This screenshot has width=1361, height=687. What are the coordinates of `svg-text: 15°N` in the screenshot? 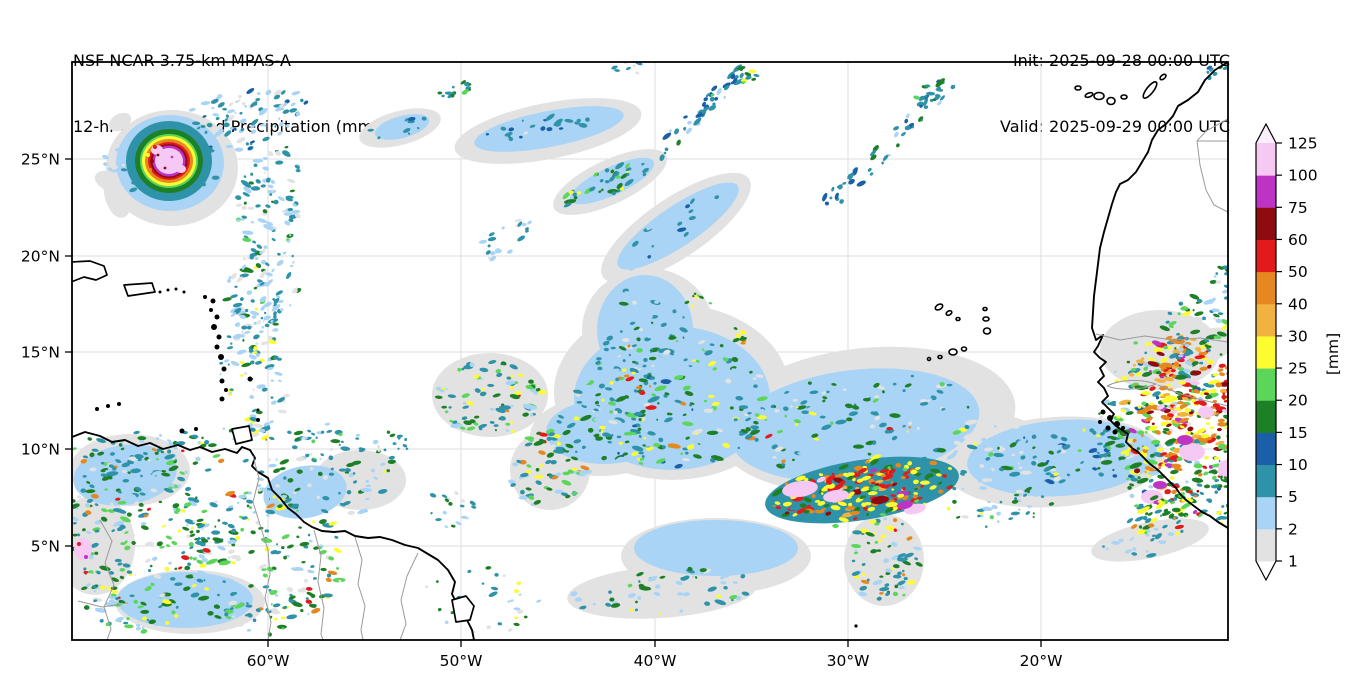 It's located at (40, 353).